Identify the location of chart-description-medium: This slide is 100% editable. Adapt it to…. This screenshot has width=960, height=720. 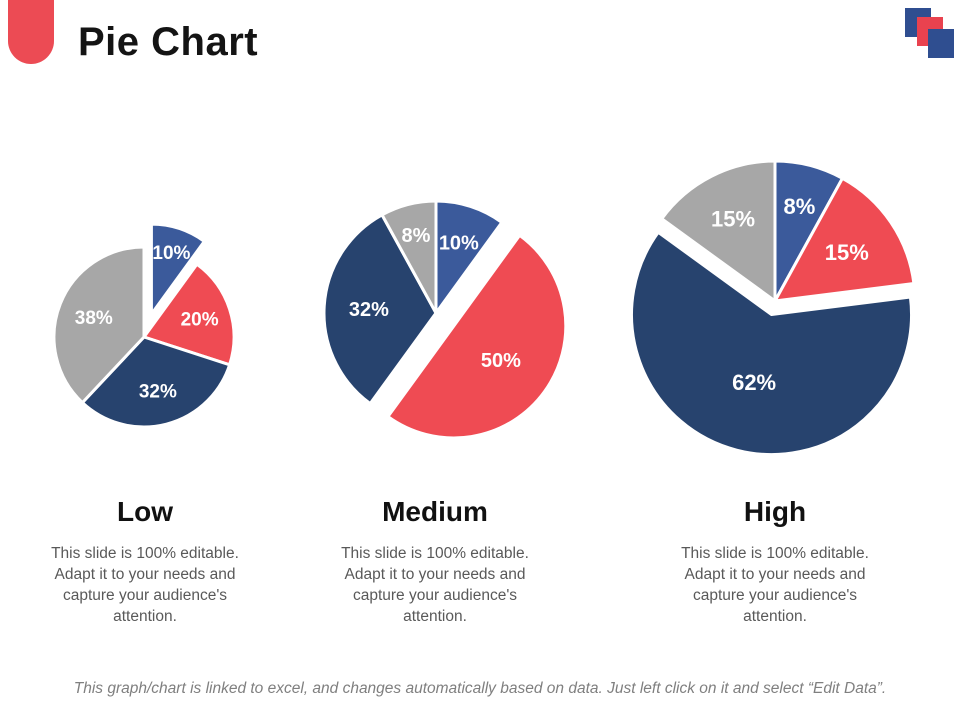
(435, 585).